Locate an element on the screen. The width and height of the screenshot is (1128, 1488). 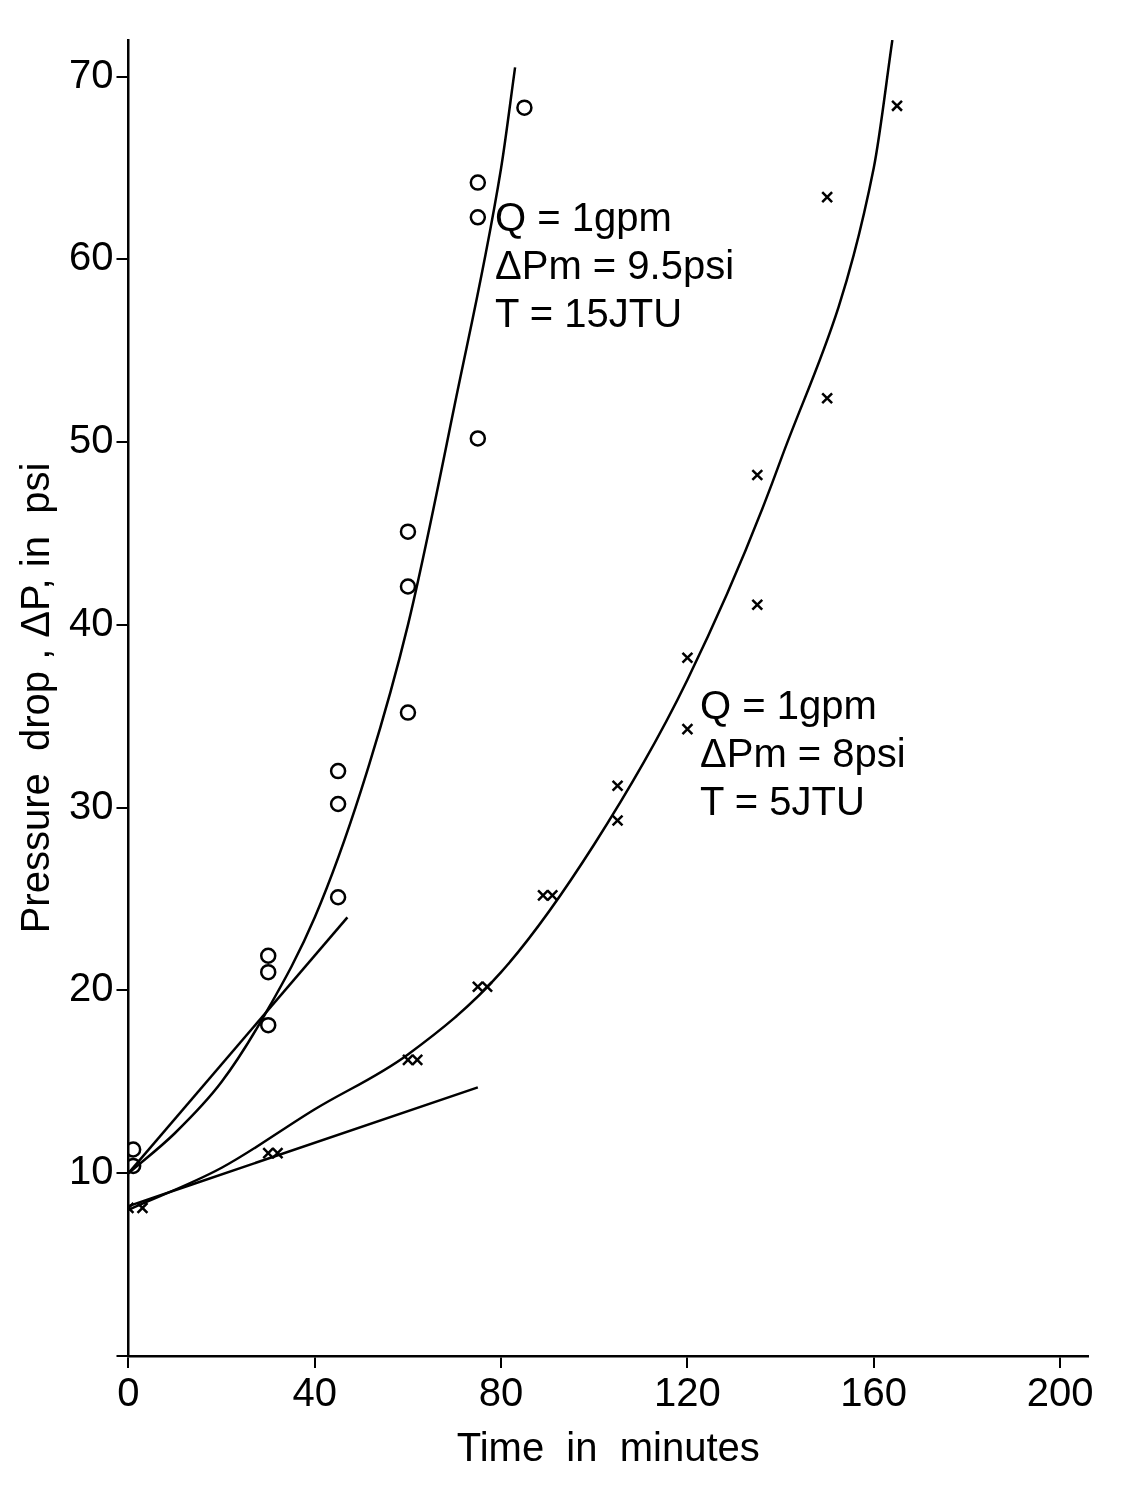
annotation: Q = 1gpm ΔPm = 8psi T = 5JTU is located at coordinates (803, 753).